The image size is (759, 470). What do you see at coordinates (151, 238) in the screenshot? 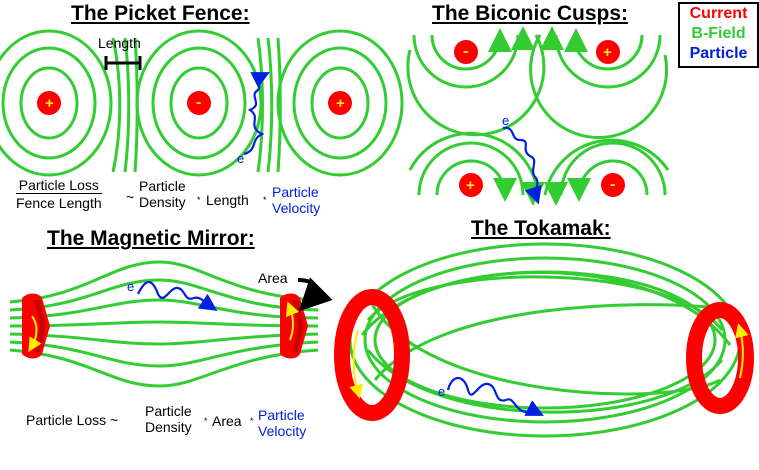
I see `magnetic-mirror-title: The Magnetic Mirror:` at bounding box center [151, 238].